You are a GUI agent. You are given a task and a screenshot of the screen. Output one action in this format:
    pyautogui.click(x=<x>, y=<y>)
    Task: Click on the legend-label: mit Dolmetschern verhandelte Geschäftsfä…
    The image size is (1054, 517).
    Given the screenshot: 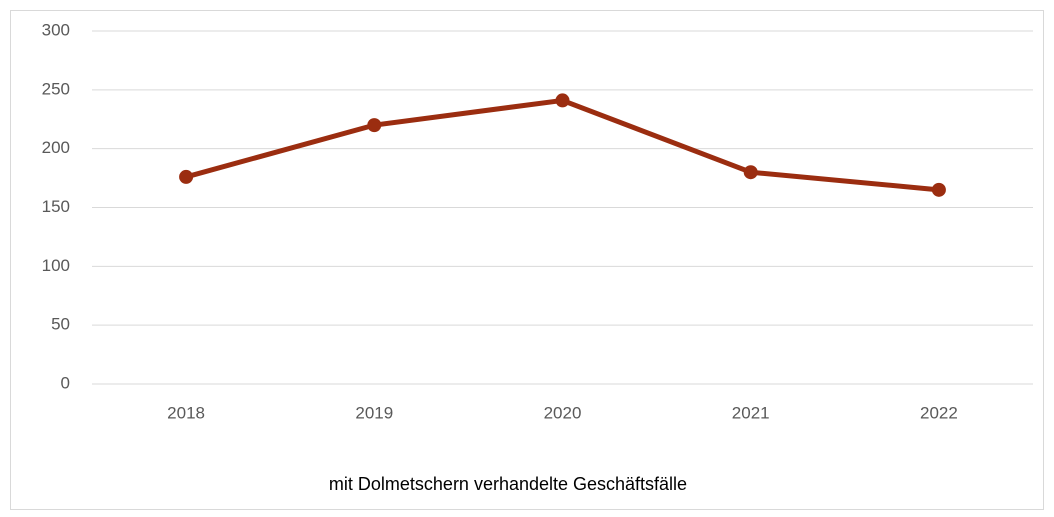 What is the action you would take?
    pyautogui.click(x=508, y=484)
    